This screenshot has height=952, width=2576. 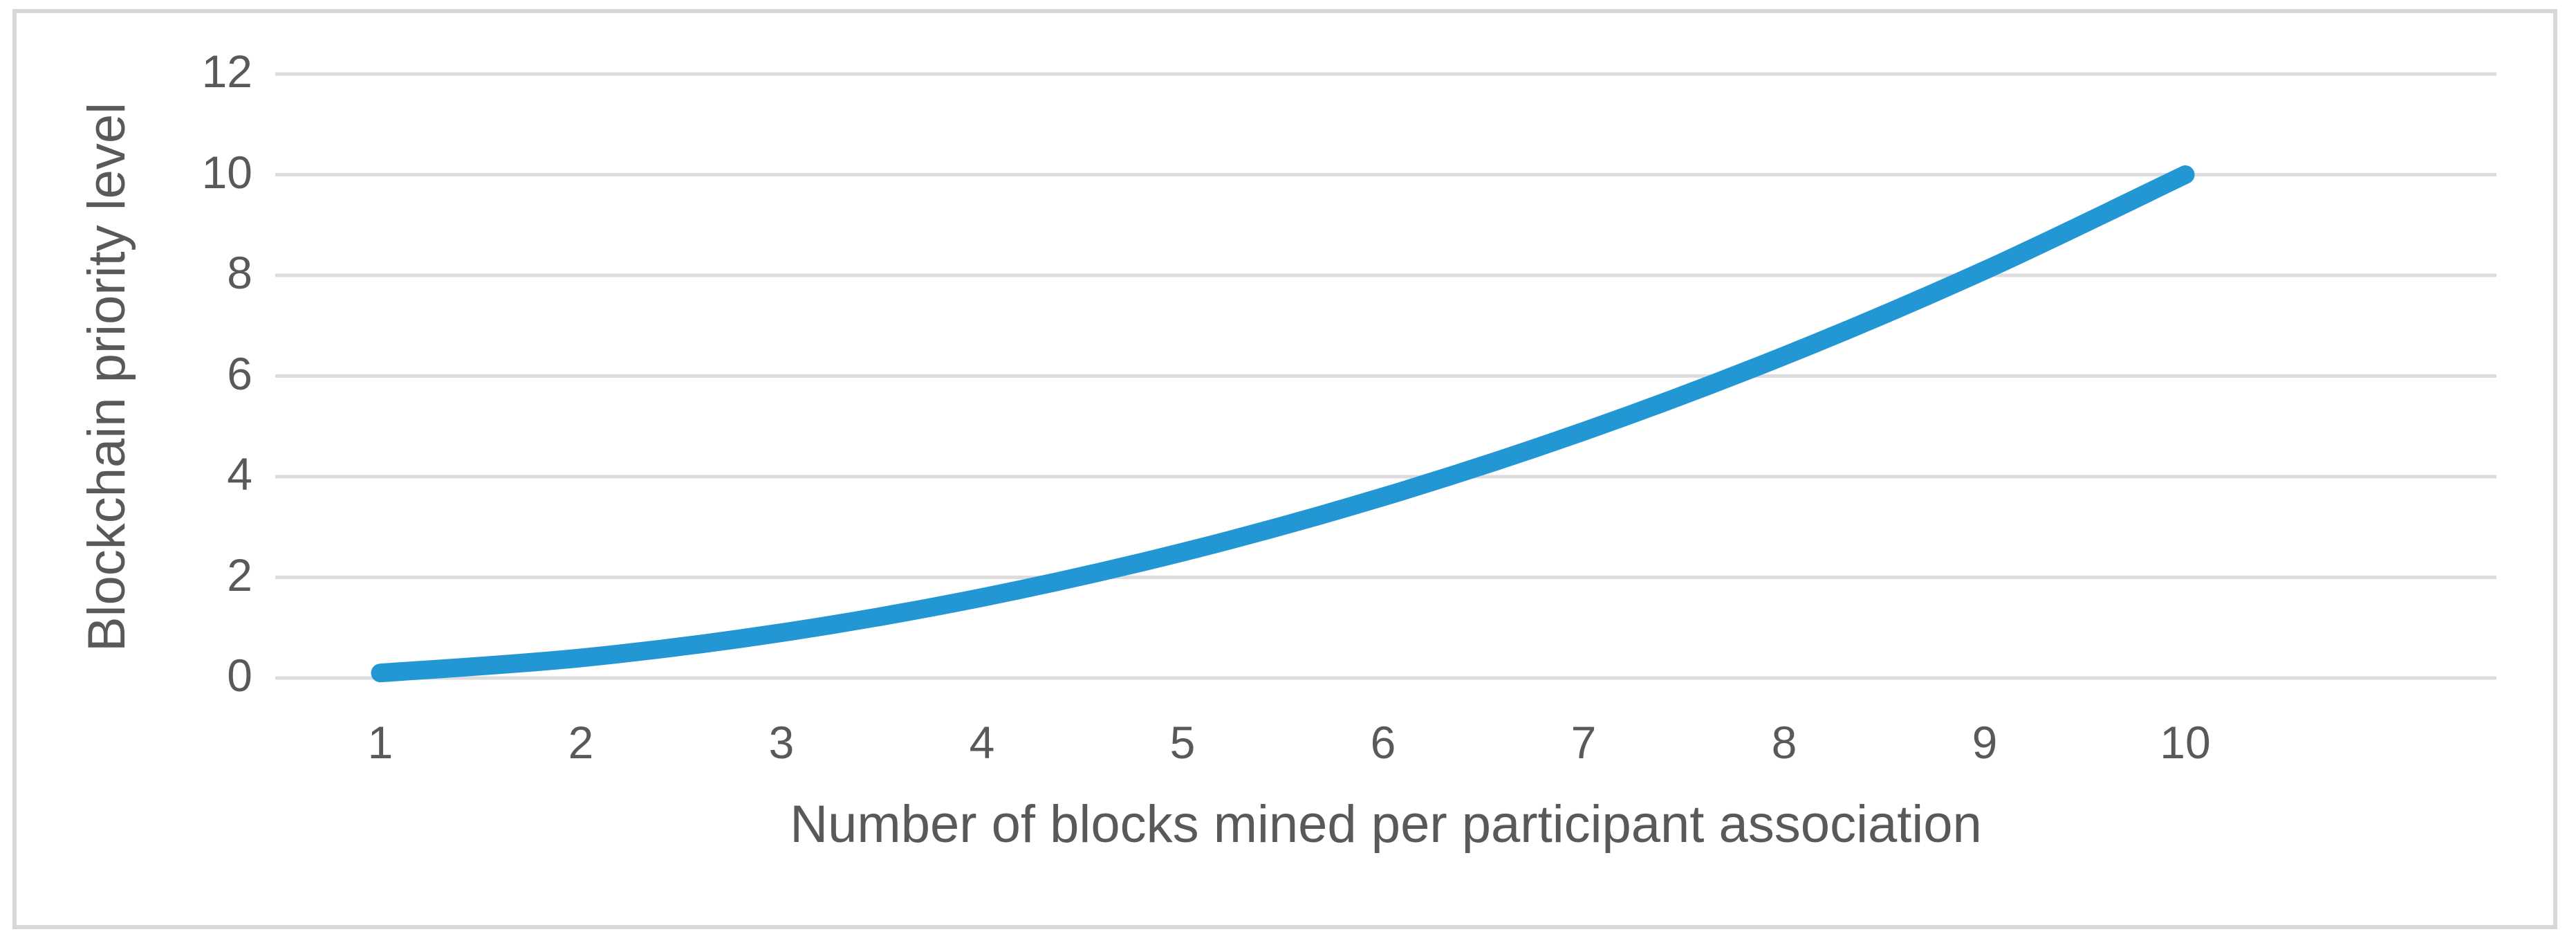 I want to click on y-tick-label: 0, so click(x=239, y=675).